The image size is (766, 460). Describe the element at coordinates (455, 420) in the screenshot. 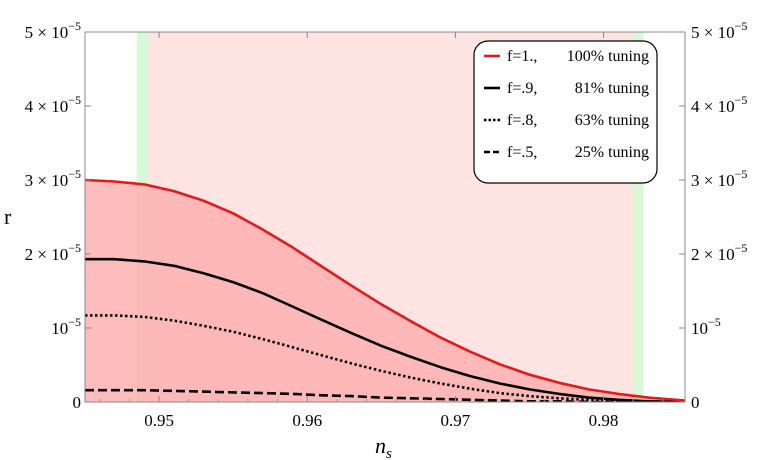

I see `x-tick-label-2: 0.97` at that location.